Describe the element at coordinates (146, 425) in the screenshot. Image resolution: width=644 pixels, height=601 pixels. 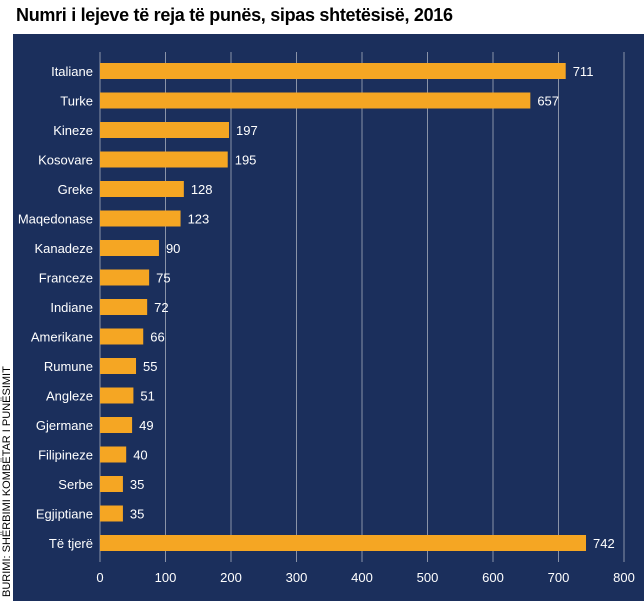
I see `value-label-12: 49` at that location.